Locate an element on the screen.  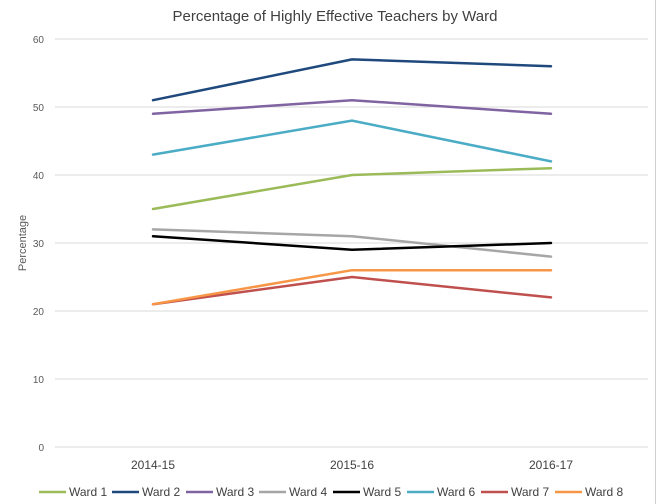
legend-item: Ward 5 is located at coordinates (367, 492).